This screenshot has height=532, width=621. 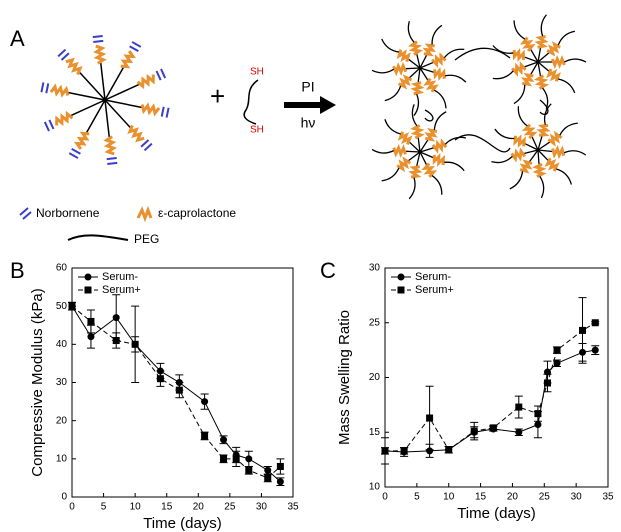 I want to click on legend-label: Serum-, so click(x=120, y=277).